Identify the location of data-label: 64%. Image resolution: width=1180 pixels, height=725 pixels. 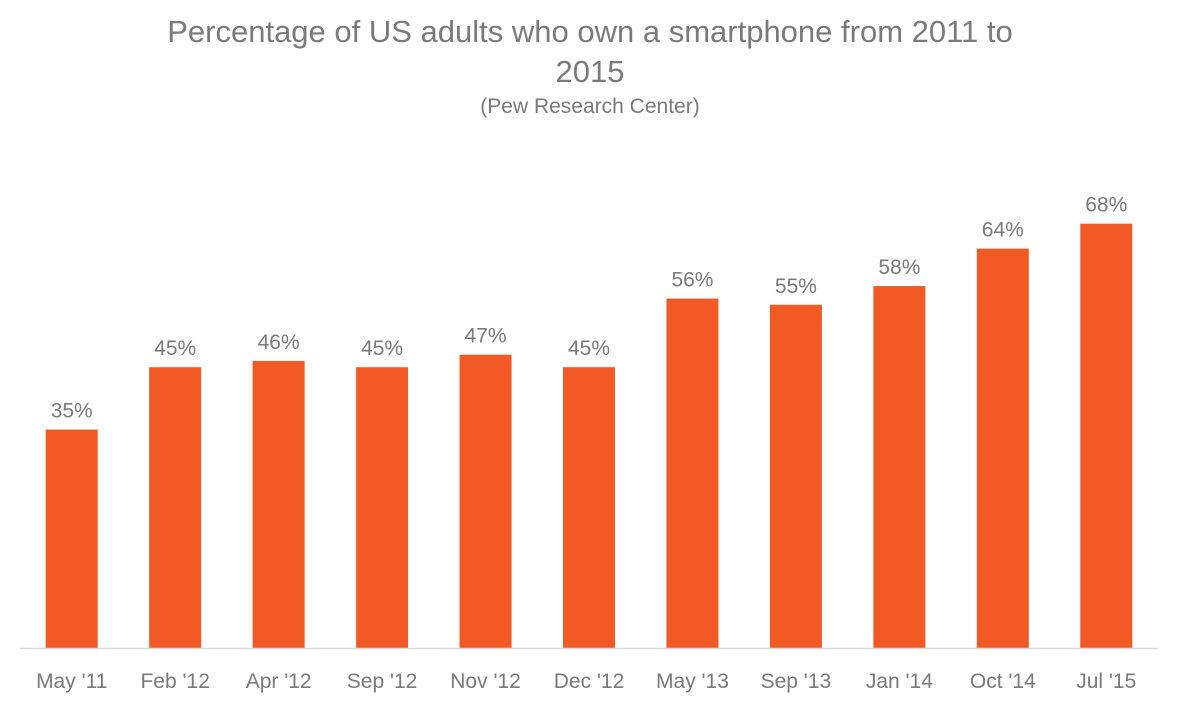
(1003, 230).